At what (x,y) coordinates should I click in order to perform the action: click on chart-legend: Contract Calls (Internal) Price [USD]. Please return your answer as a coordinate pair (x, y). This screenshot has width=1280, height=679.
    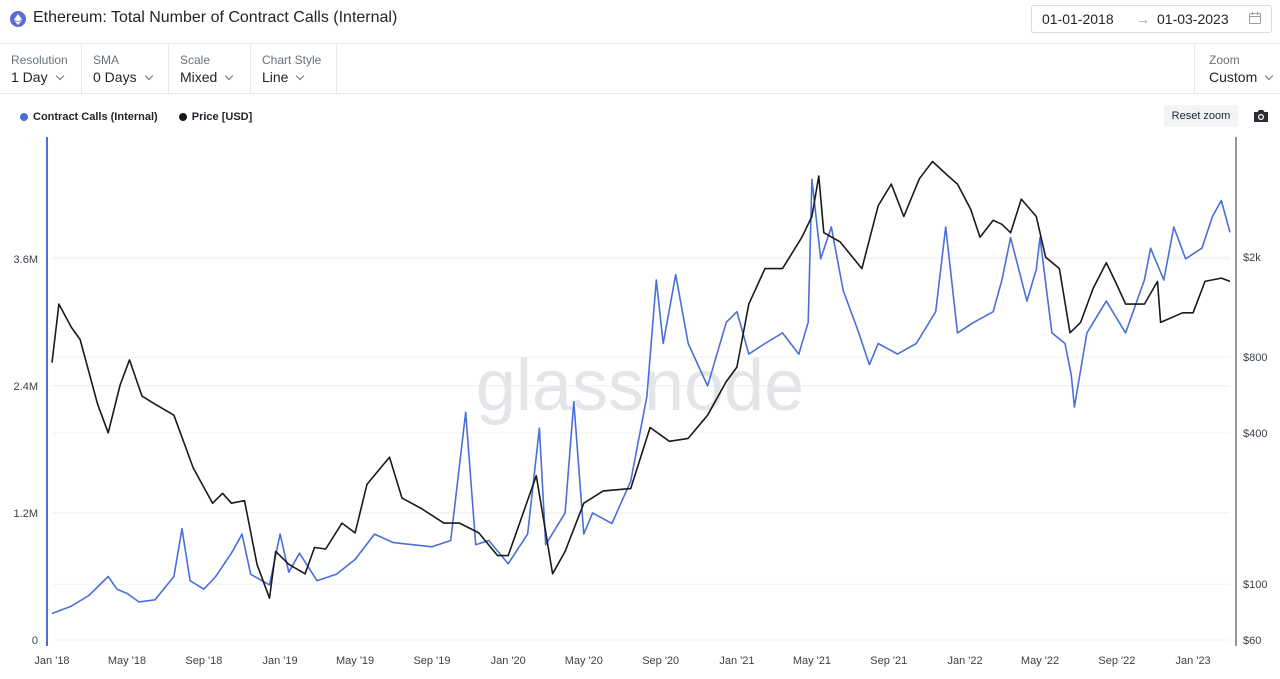
    Looking at the image, I should click on (145, 117).